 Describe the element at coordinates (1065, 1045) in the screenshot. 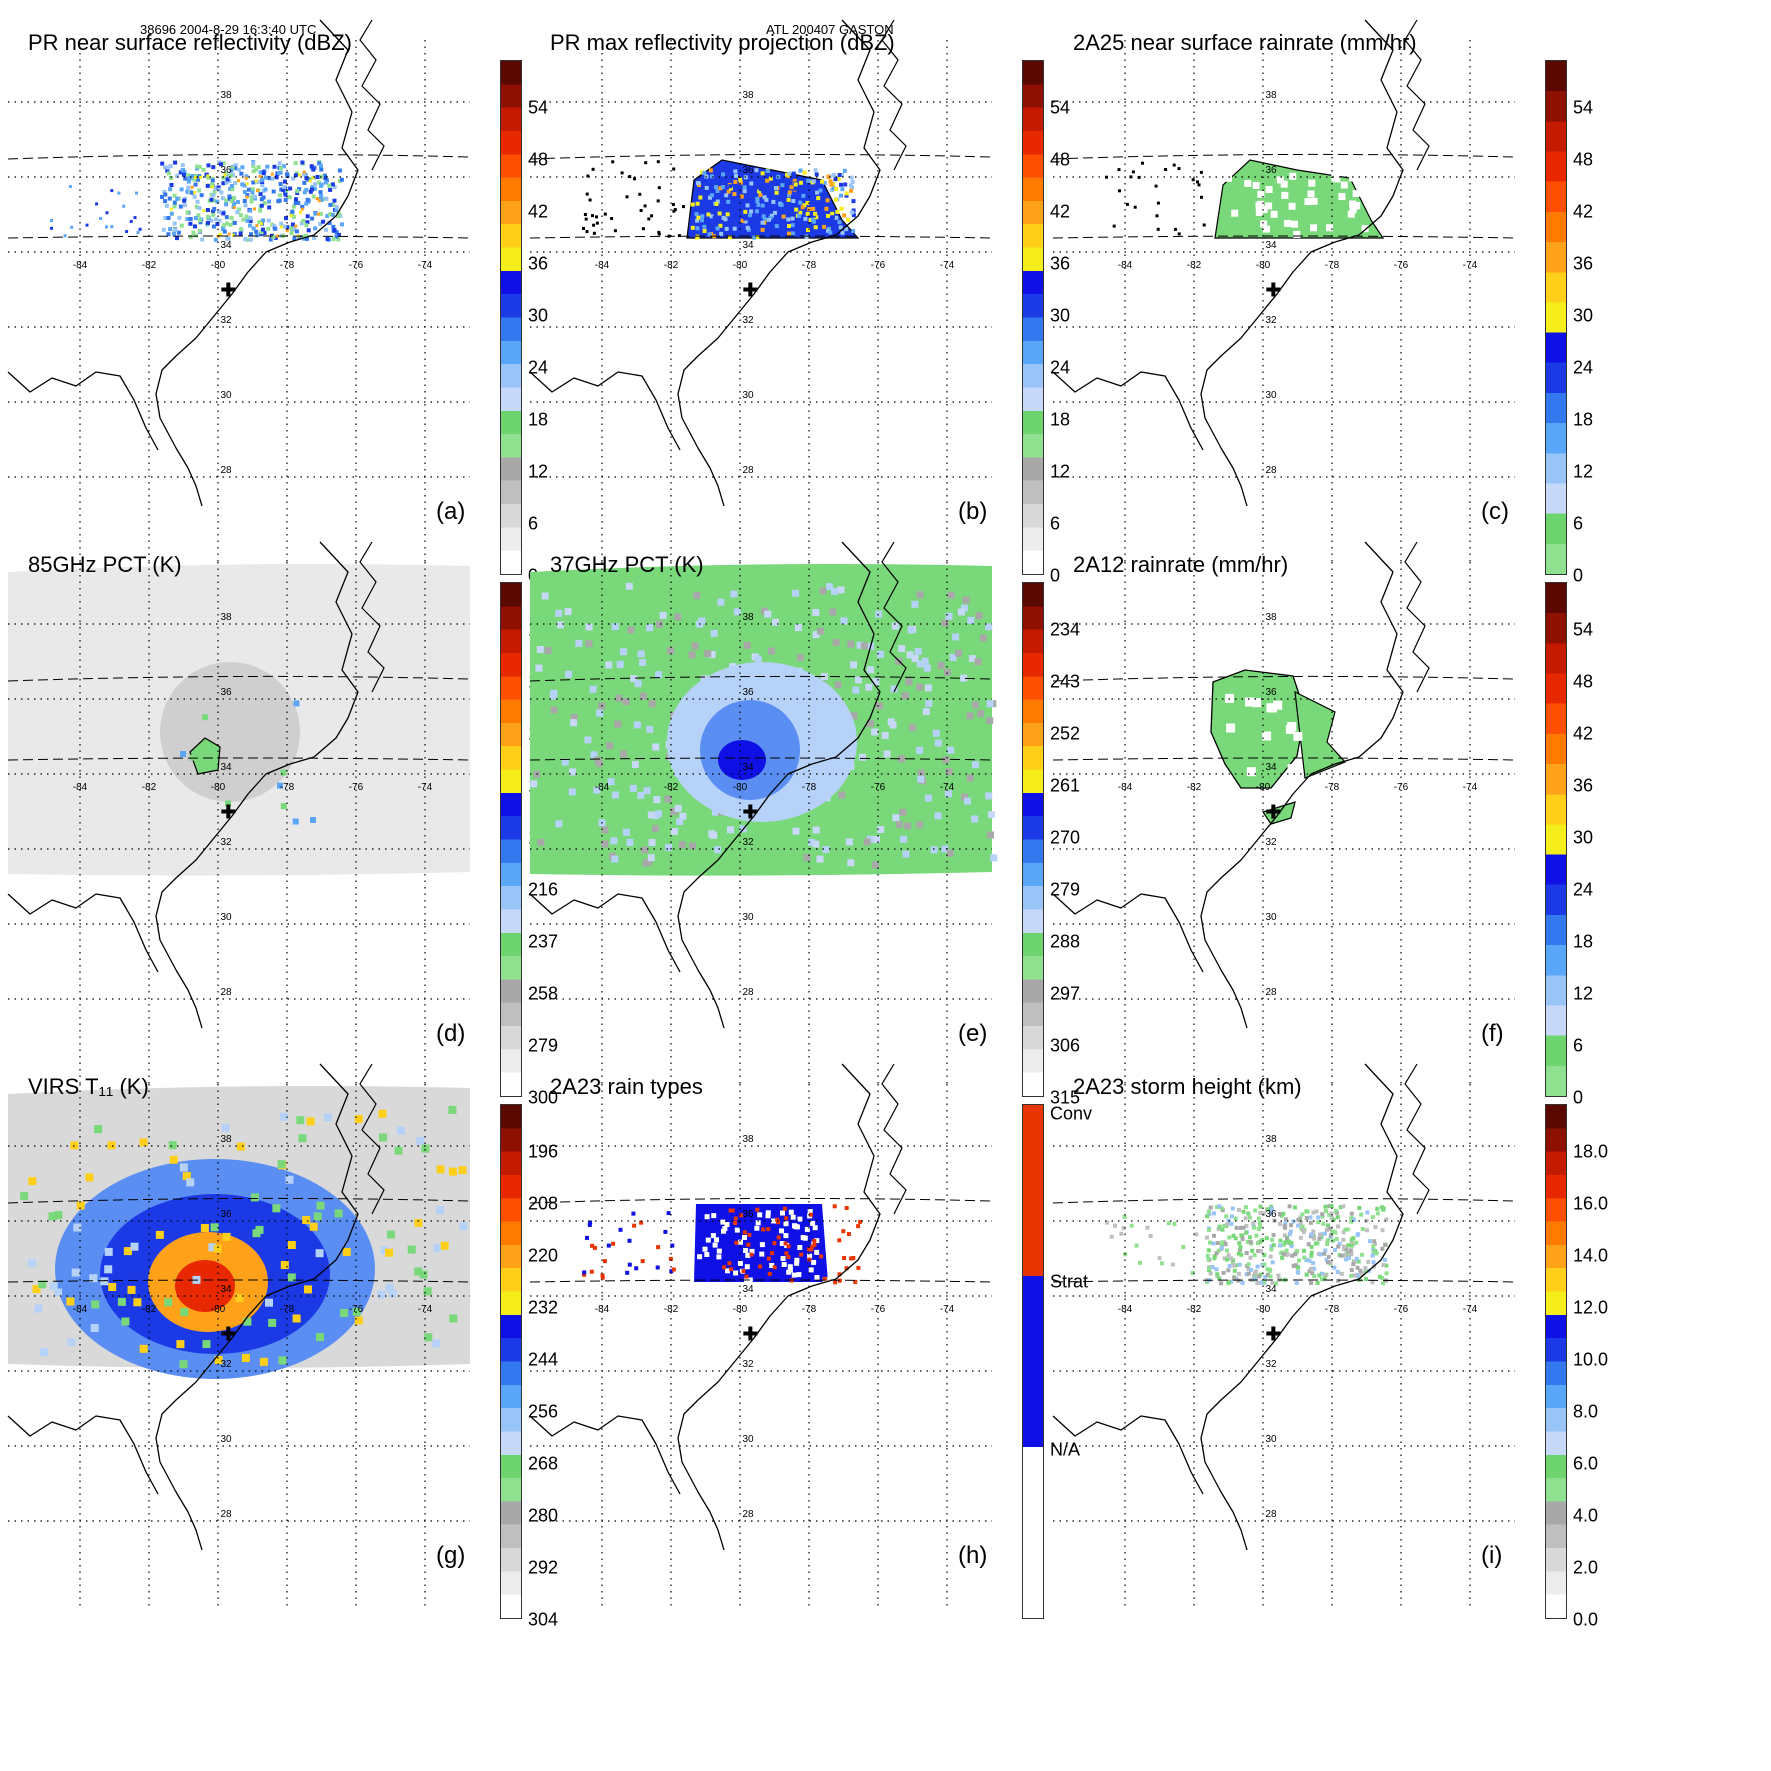

I see `colorbar-tick-label: 306` at that location.